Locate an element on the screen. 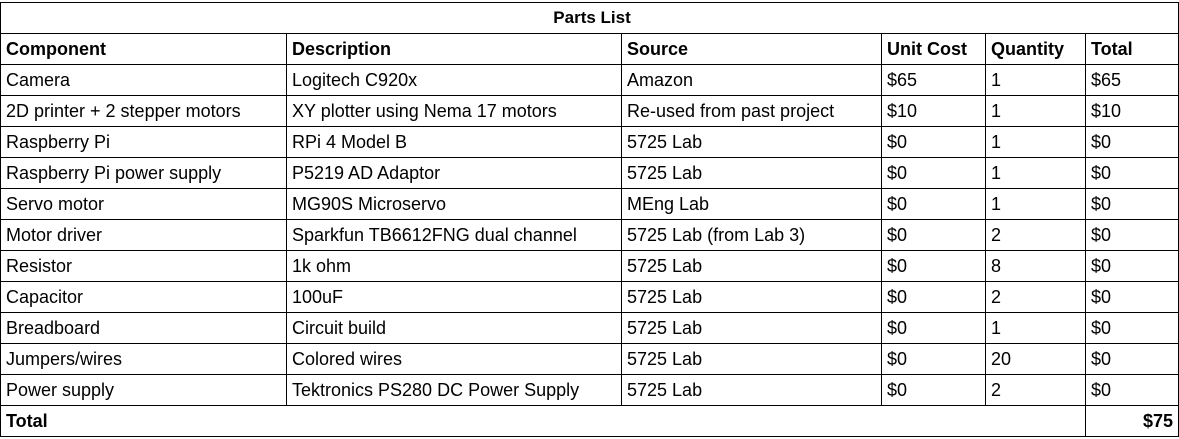  cell-description: Sparkfun TB6612FNG dual channel is located at coordinates (454, 235).